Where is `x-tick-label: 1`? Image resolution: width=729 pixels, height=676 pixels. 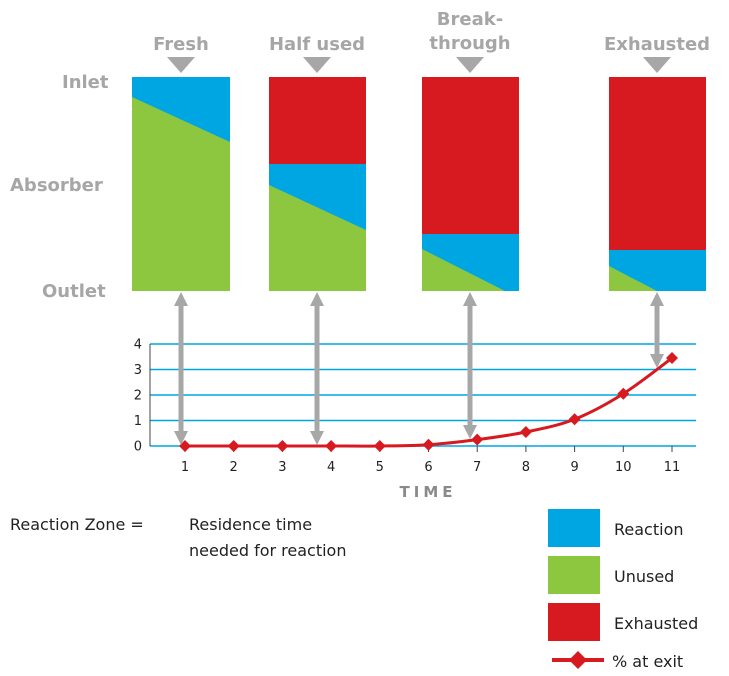 x-tick-label: 1 is located at coordinates (185, 467).